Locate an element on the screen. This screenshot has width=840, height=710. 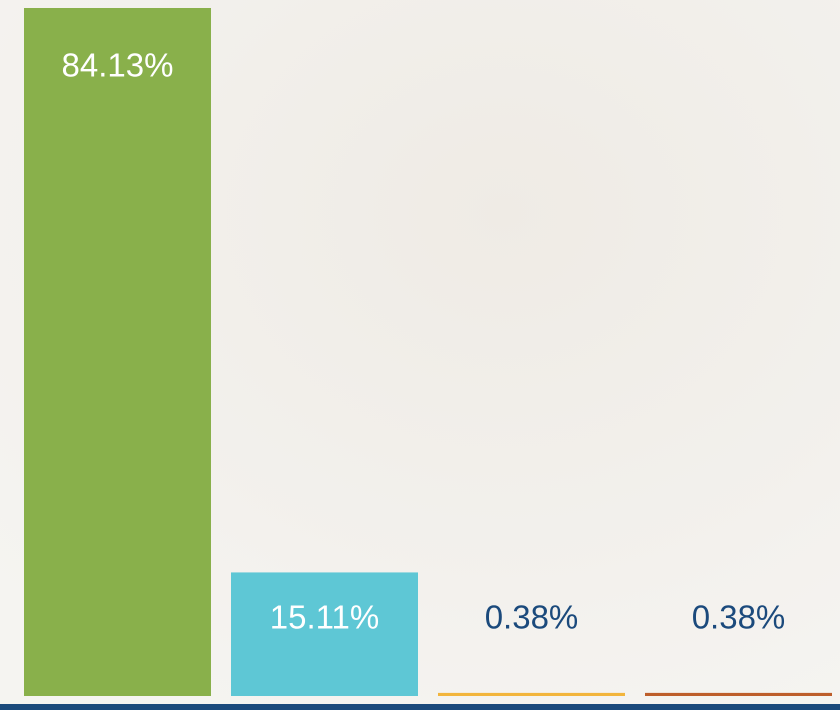
value-label: 84.13% is located at coordinates (118, 65).